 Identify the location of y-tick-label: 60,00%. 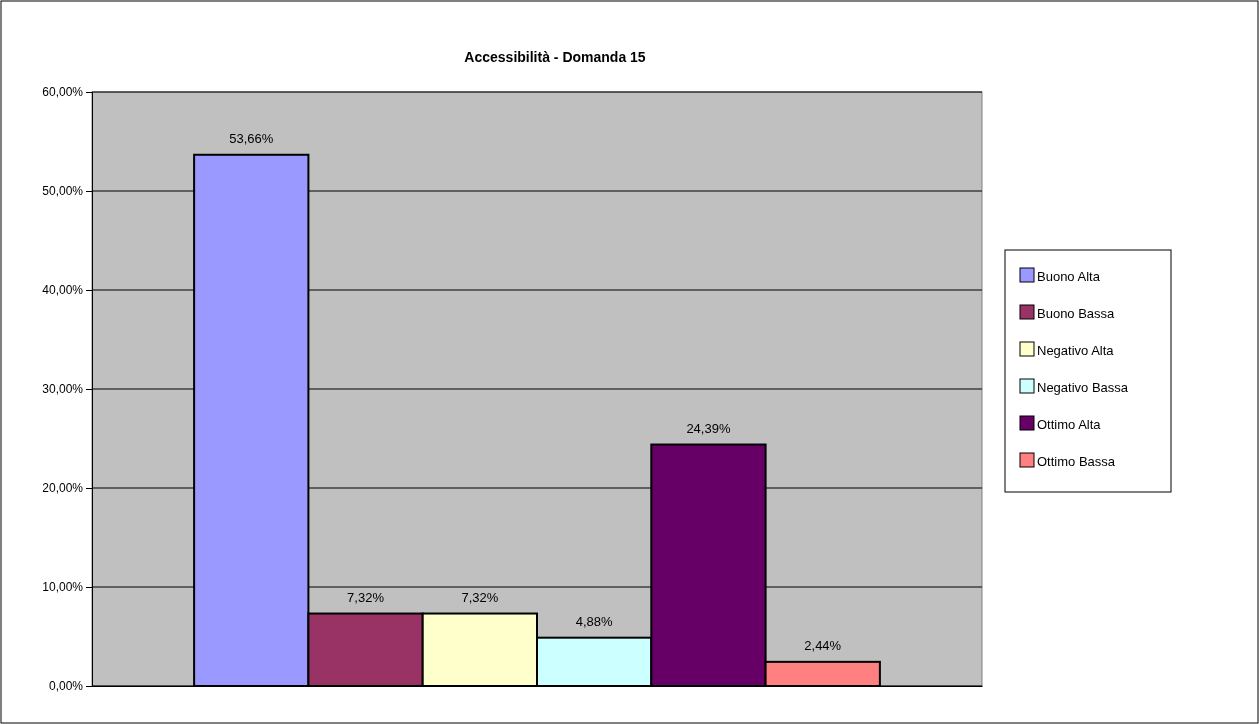
(63, 92).